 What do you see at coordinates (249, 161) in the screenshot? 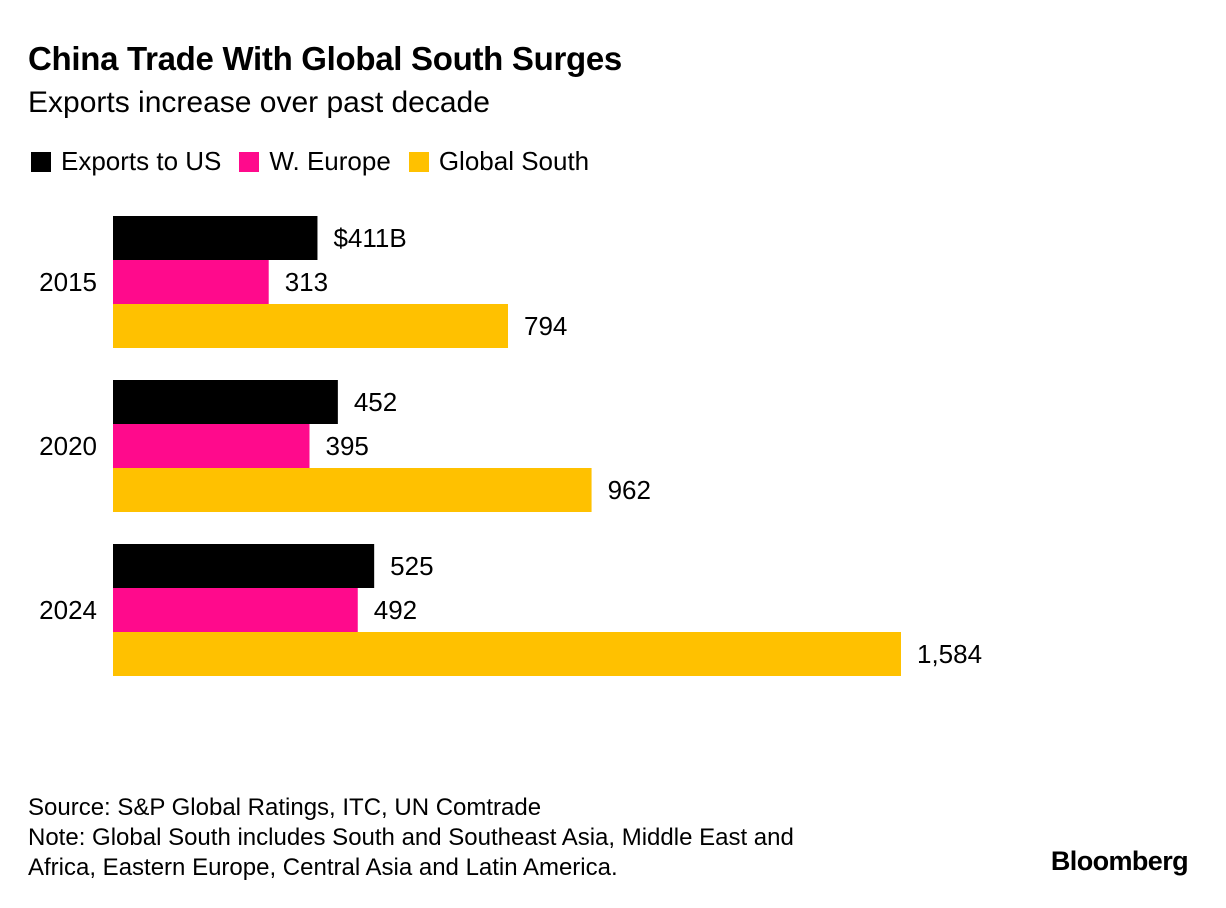
I see `legend-swatch-w-europe` at bounding box center [249, 161].